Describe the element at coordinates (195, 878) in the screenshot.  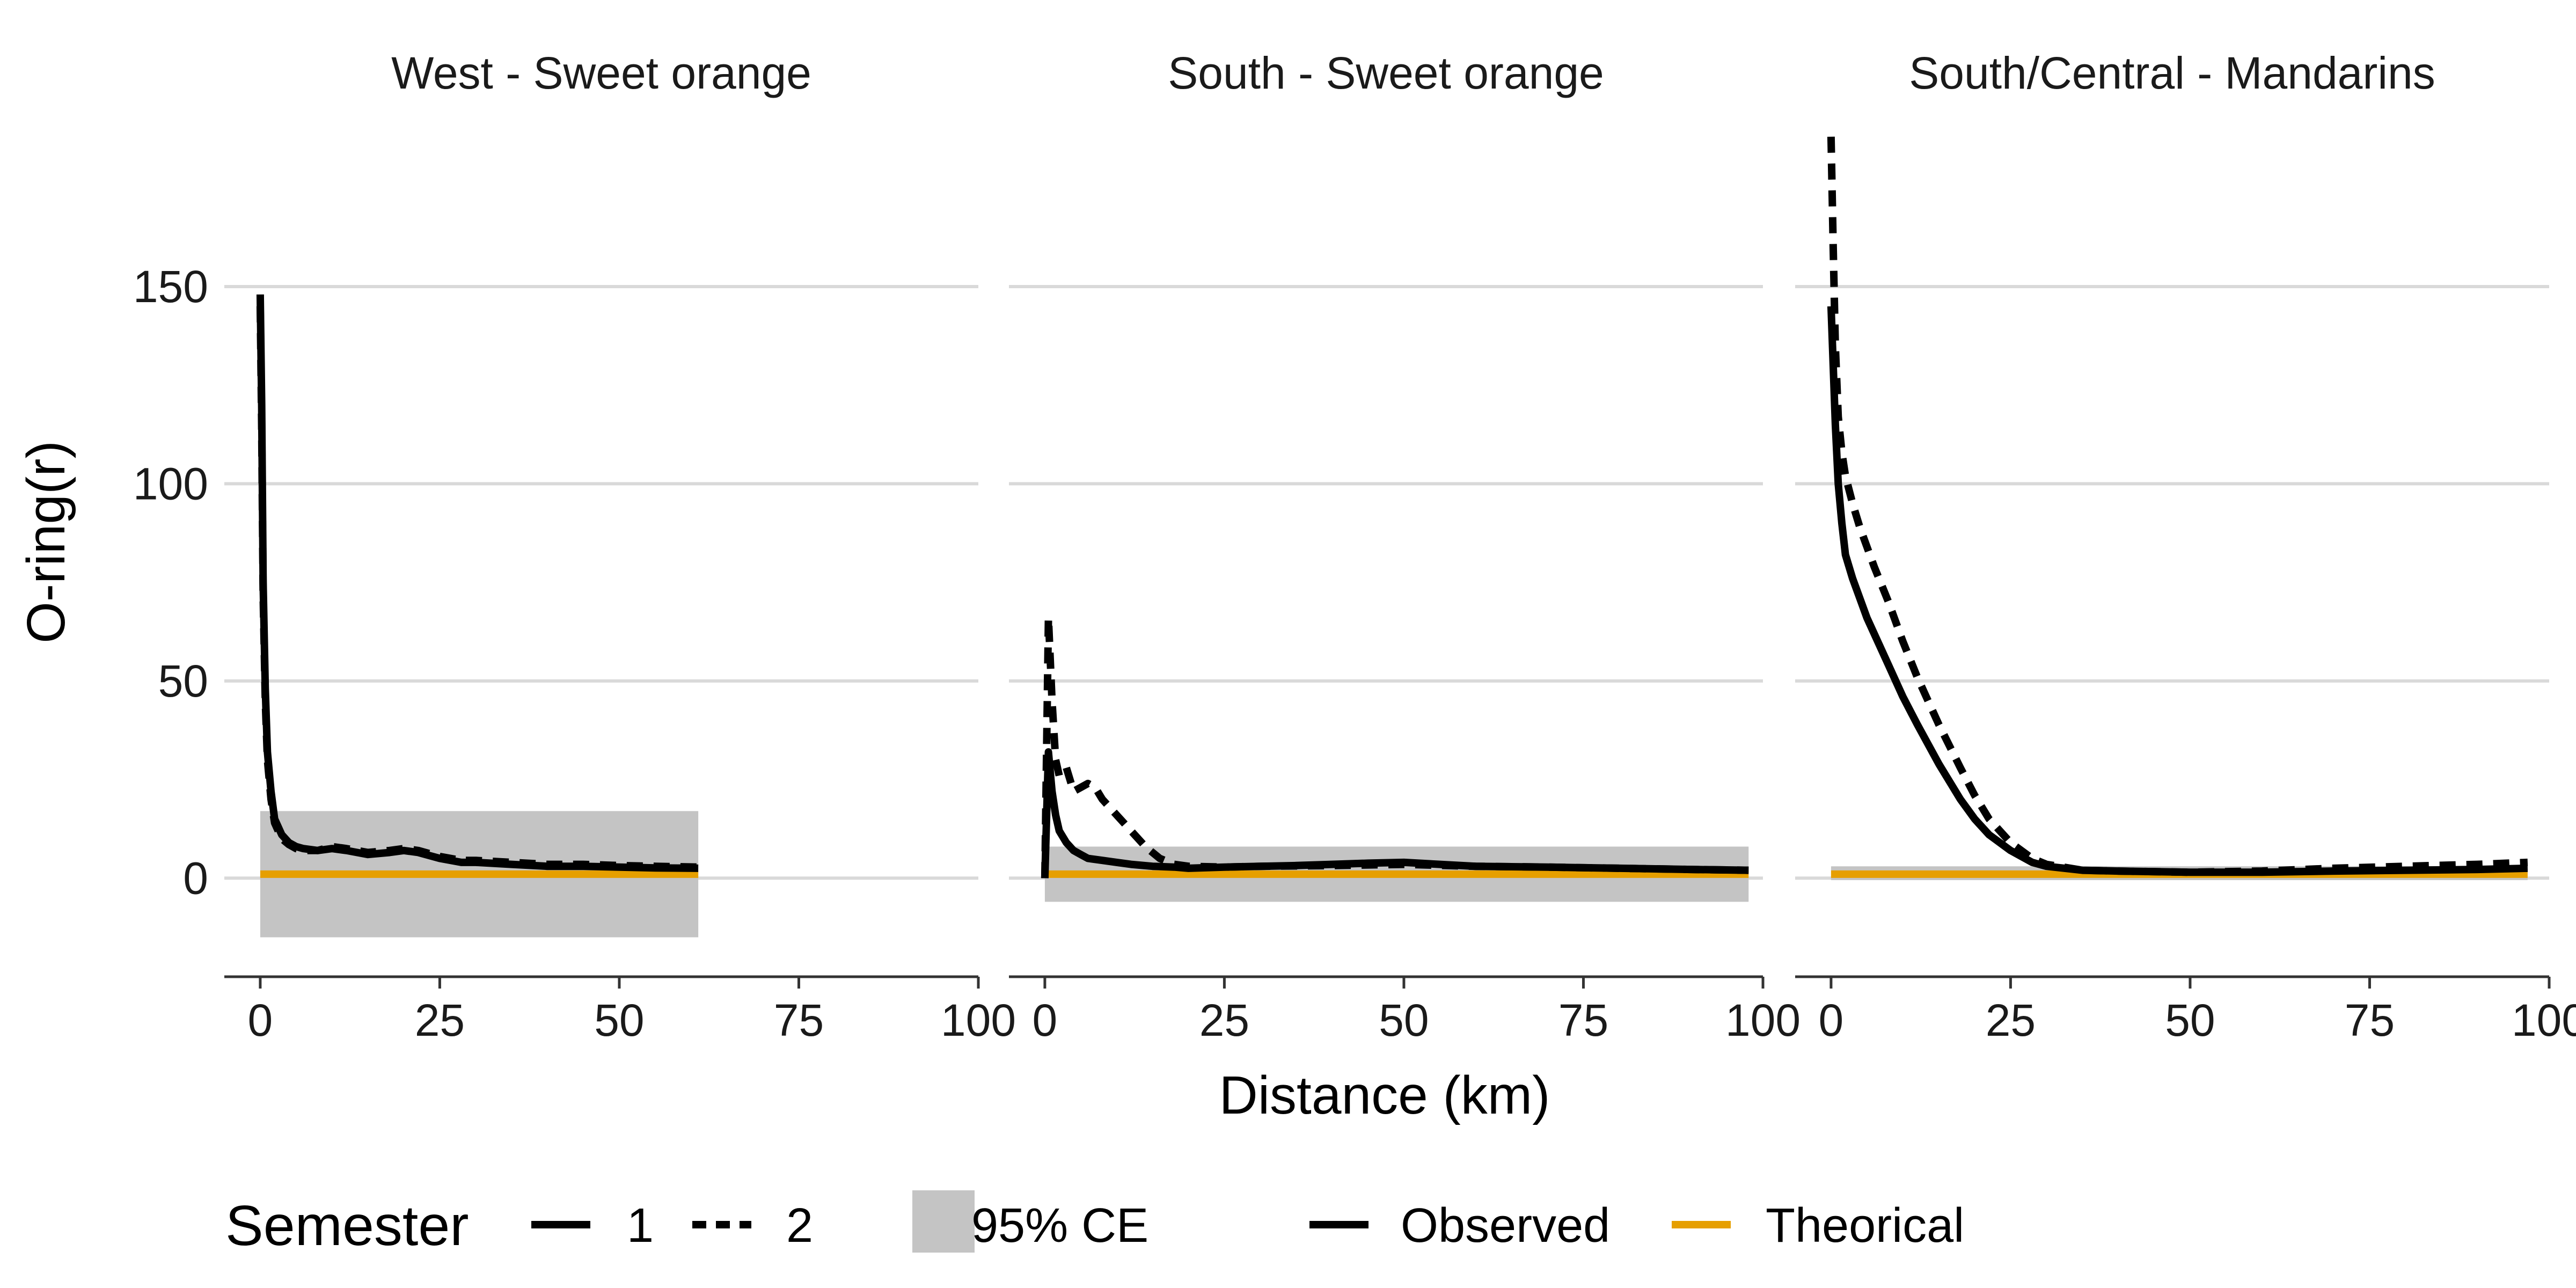
I see `y-tick-label: 0` at that location.